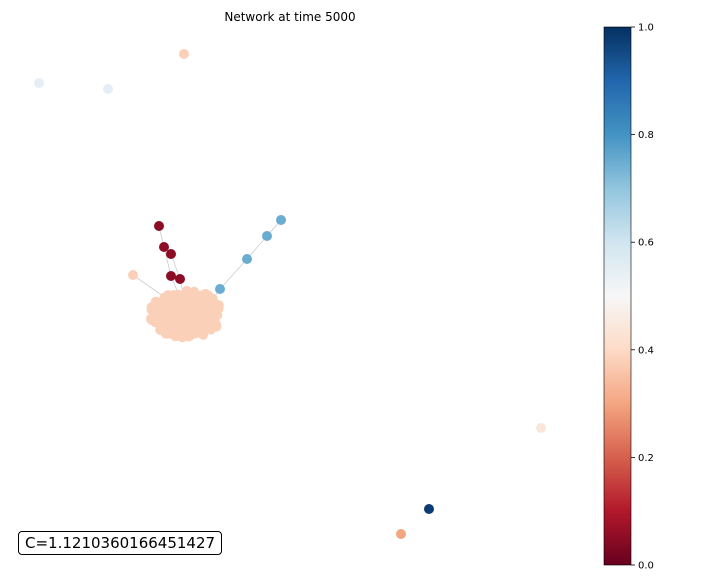  I want to click on coefficient-annotation: C=1.1210360166451427, so click(120, 543).